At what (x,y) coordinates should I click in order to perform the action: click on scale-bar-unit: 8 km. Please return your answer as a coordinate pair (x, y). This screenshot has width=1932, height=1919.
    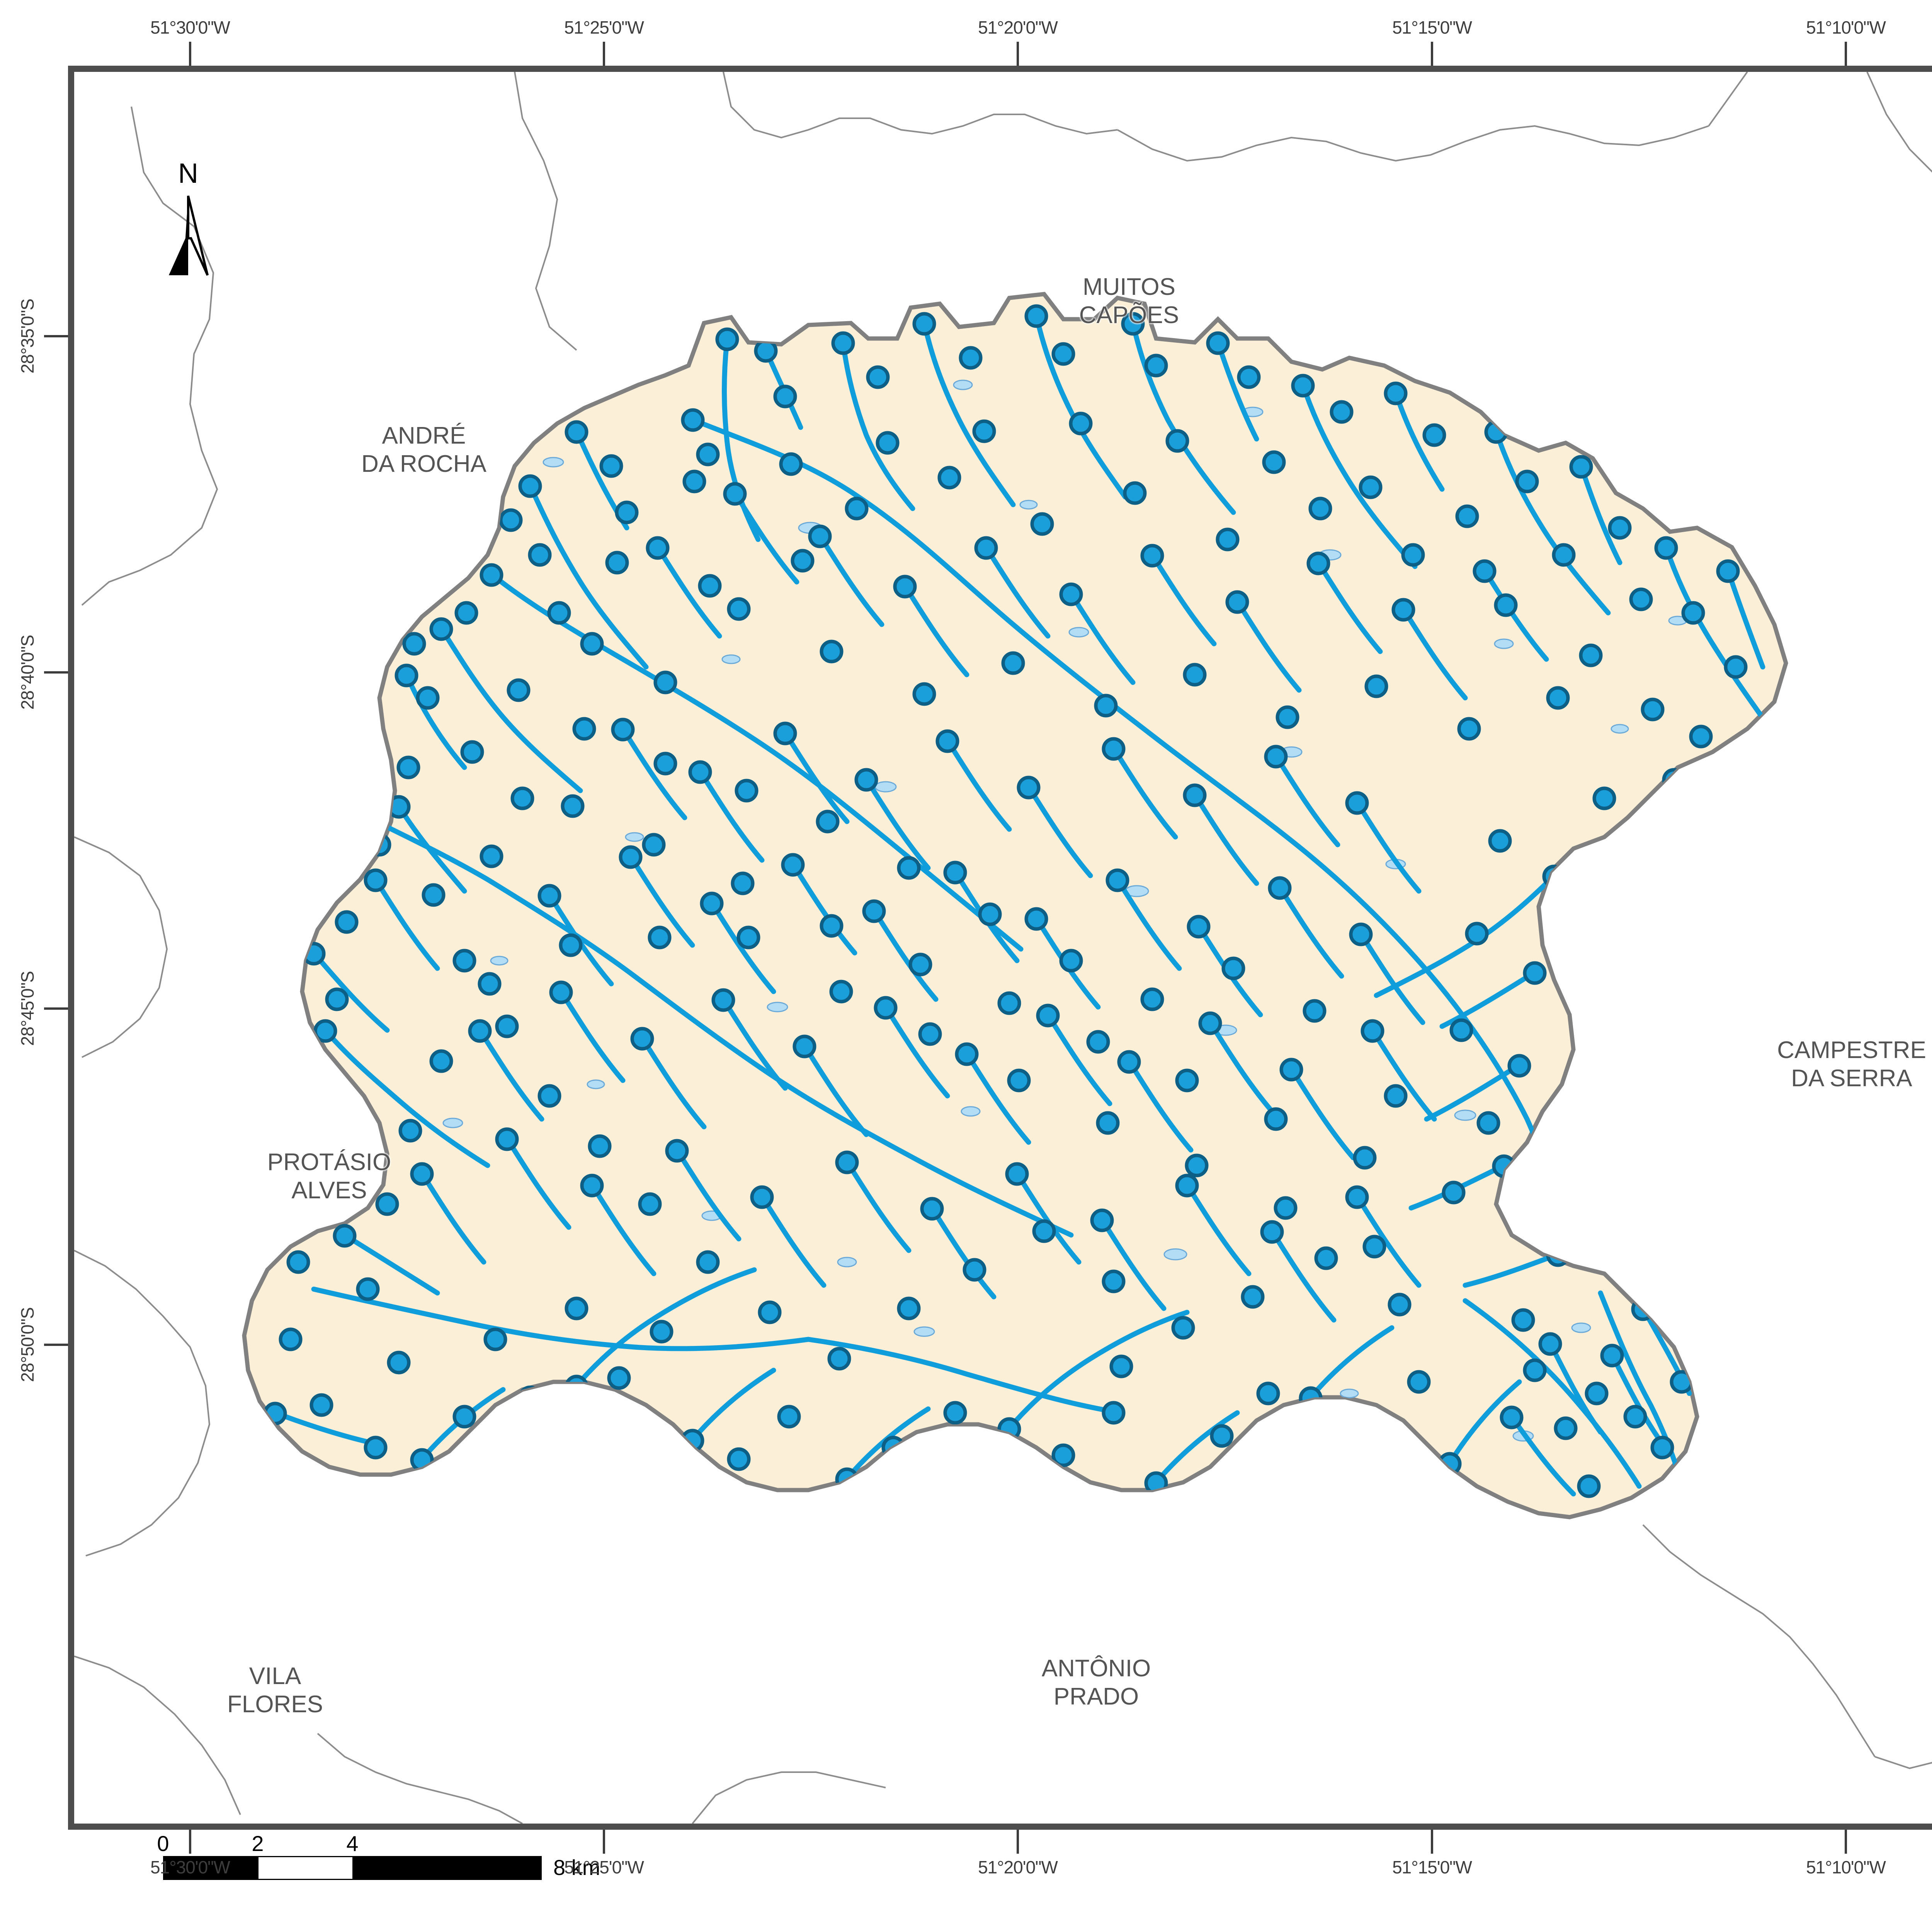
    Looking at the image, I should click on (577, 1867).